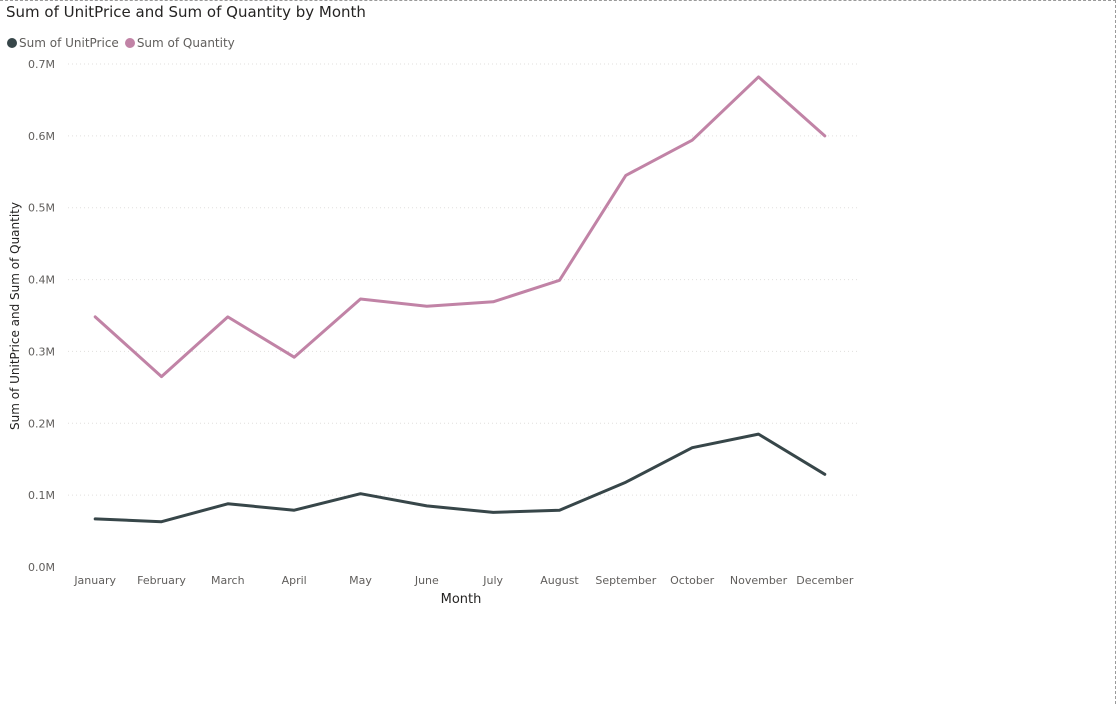 The height and width of the screenshot is (705, 1116). Describe the element at coordinates (41, 423) in the screenshot. I see `y-tick-label: 0.2M` at that location.